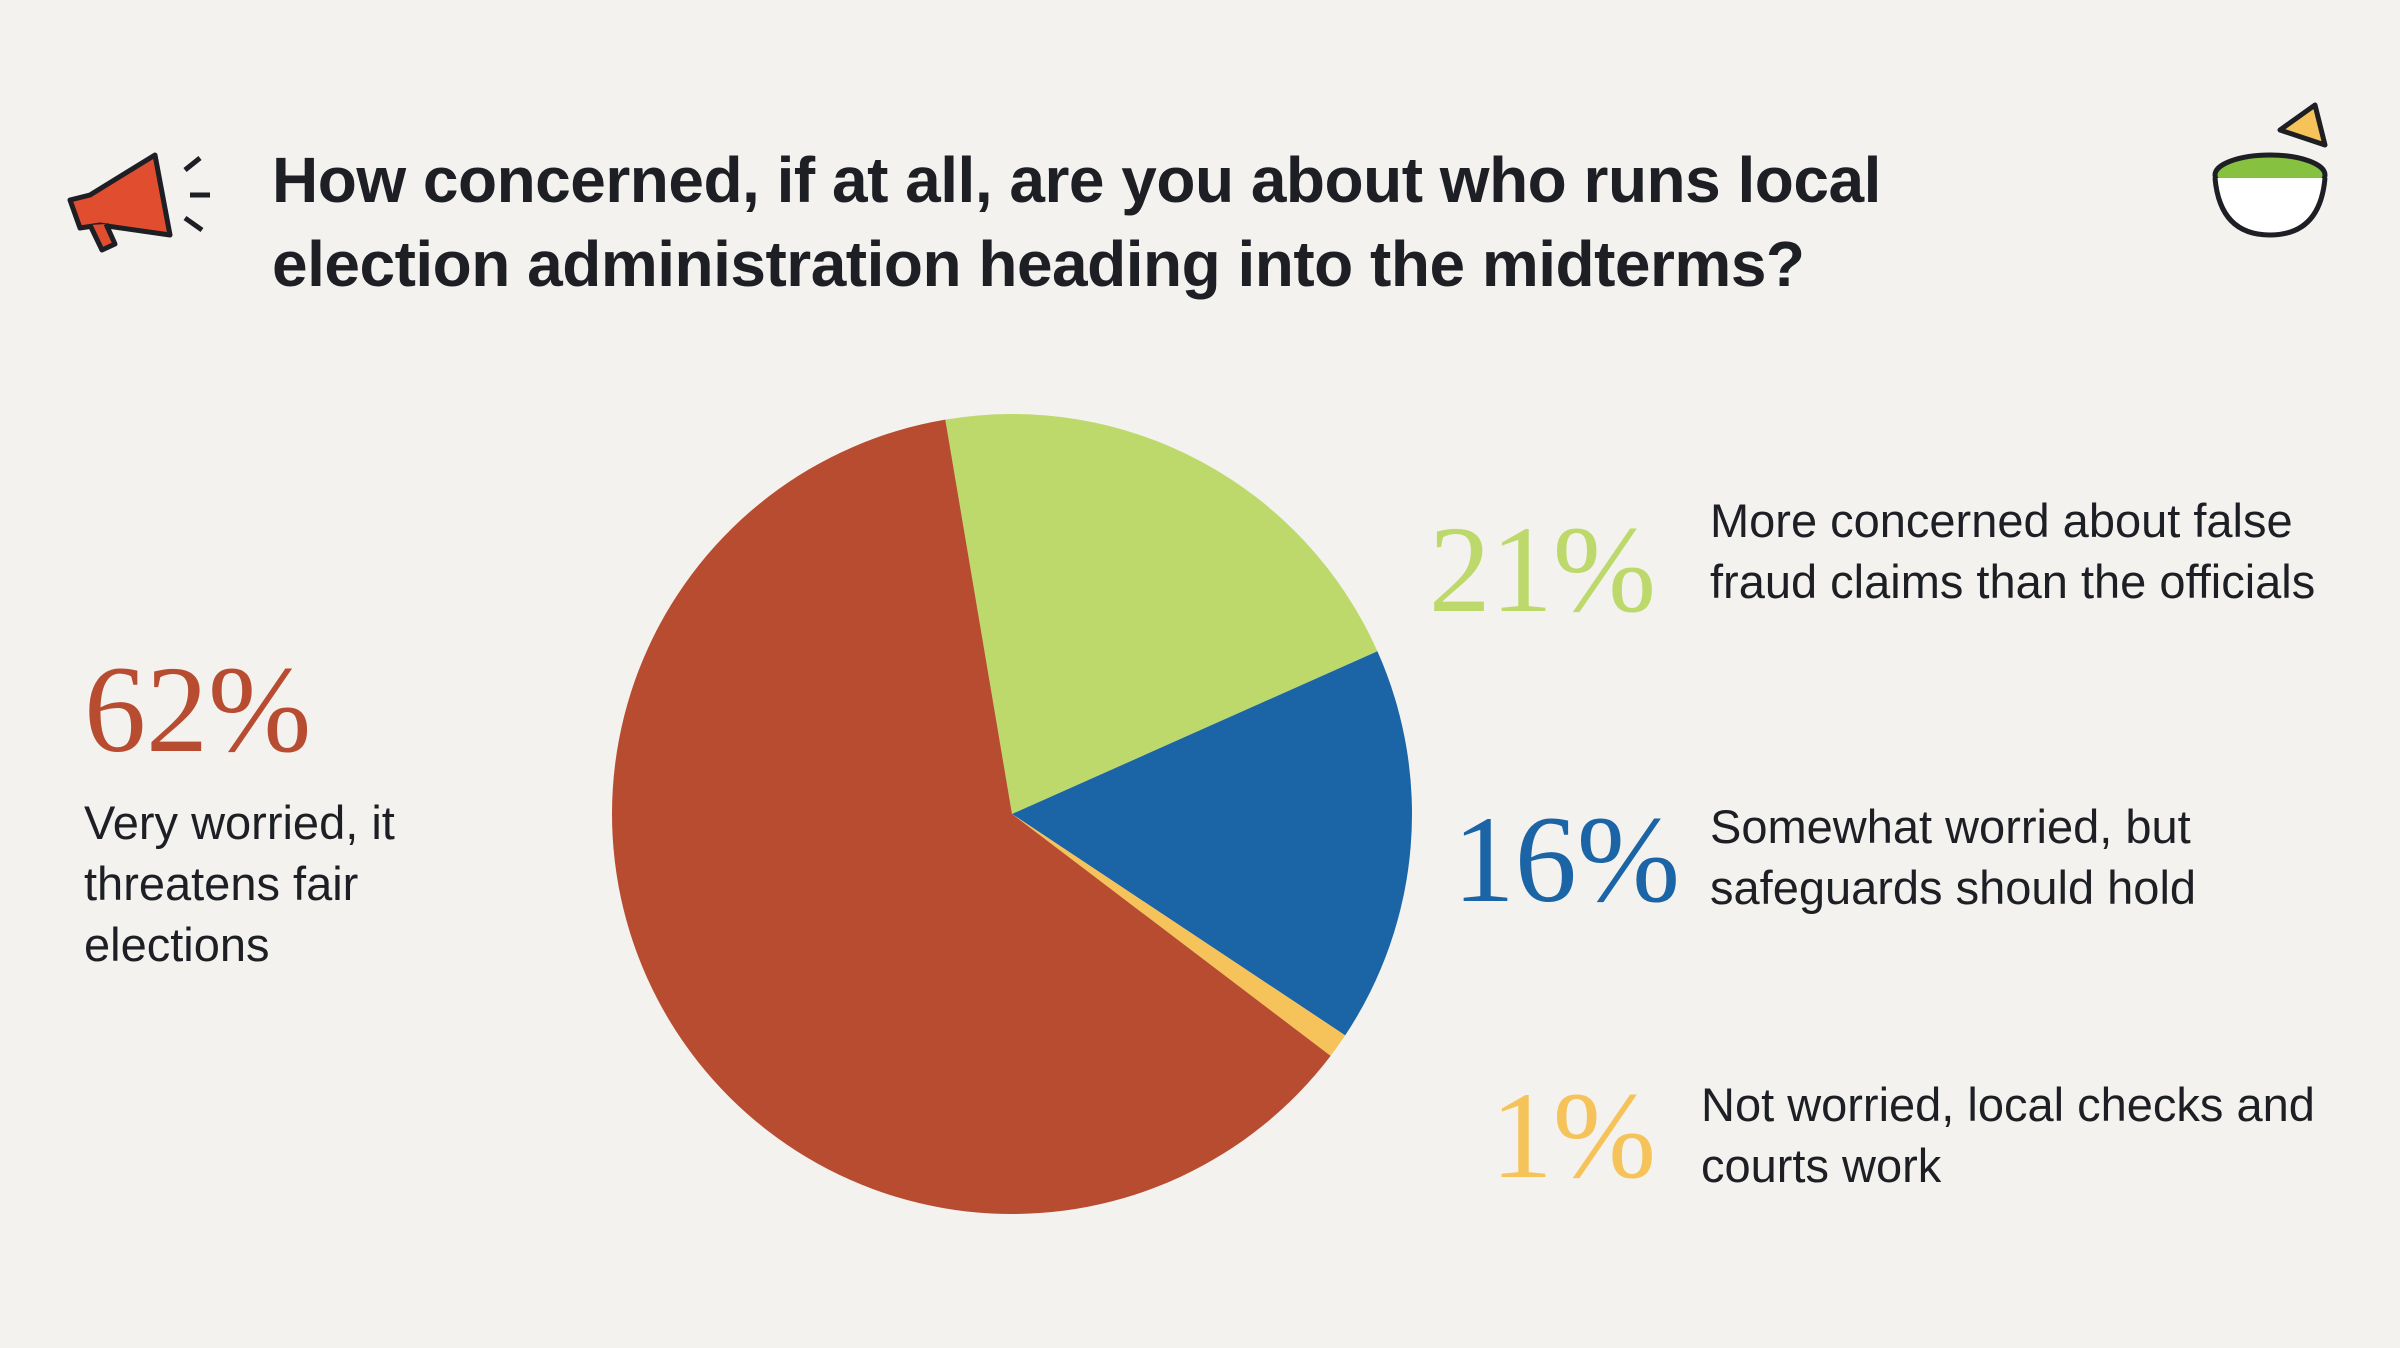 This screenshot has height=1348, width=2400. What do you see at coordinates (138, 202) in the screenshot?
I see `megaphone-icon` at bounding box center [138, 202].